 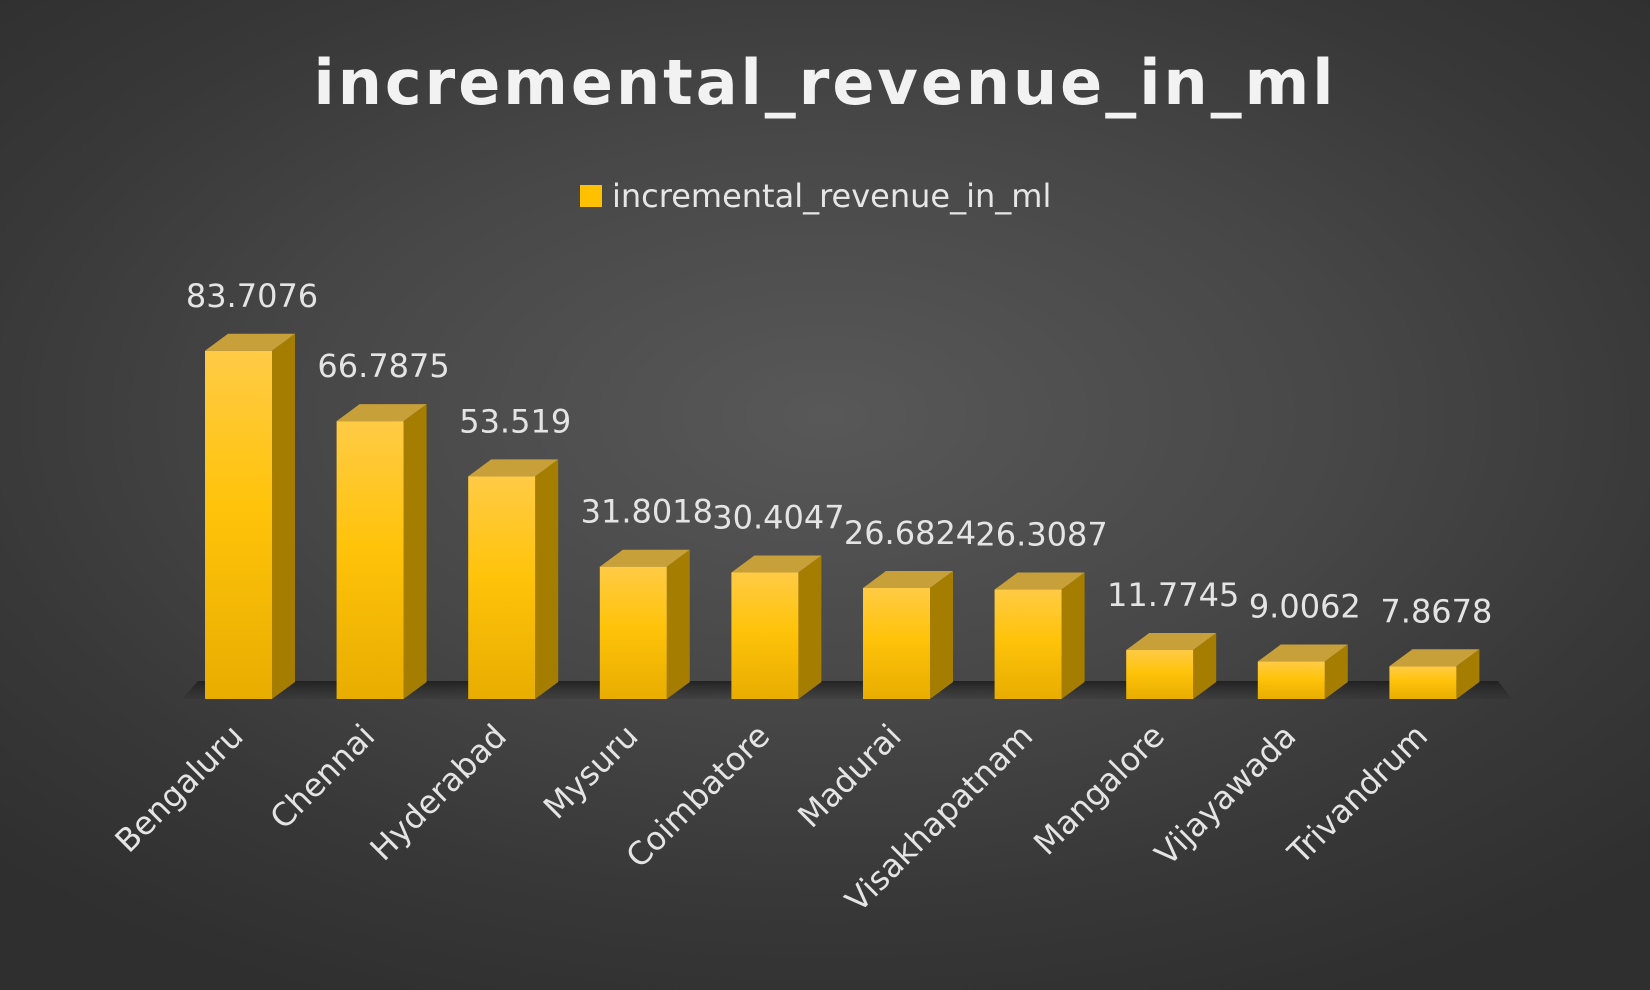 I want to click on bar-madurai, so click(x=908, y=635).